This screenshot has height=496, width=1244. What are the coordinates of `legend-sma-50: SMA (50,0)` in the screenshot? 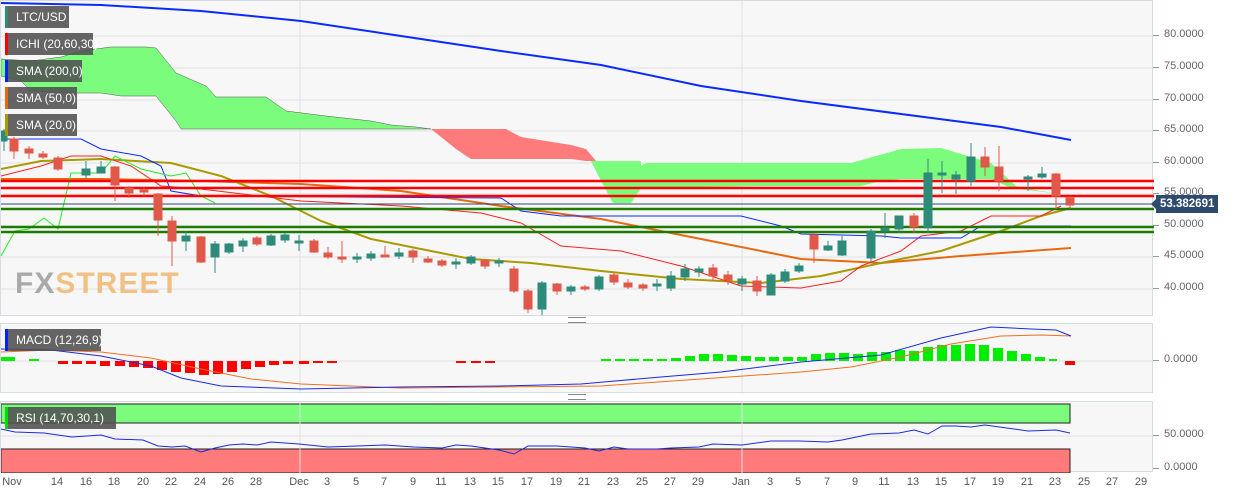 It's located at (41, 98).